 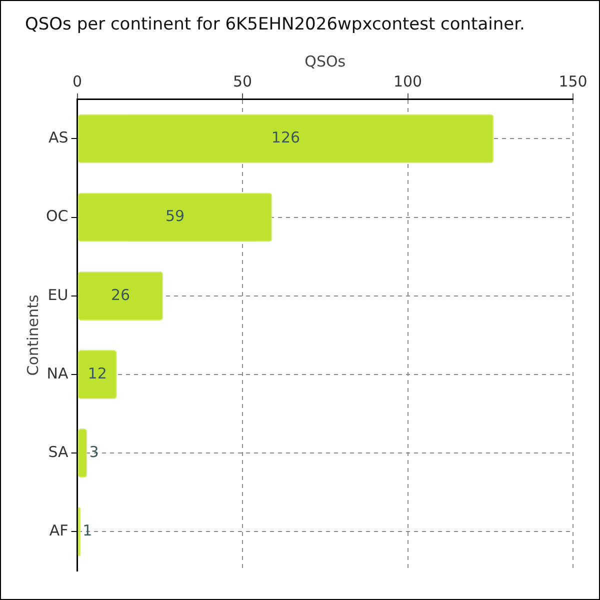 What do you see at coordinates (58, 531) in the screenshot?
I see `y-tick-label: AF` at bounding box center [58, 531].